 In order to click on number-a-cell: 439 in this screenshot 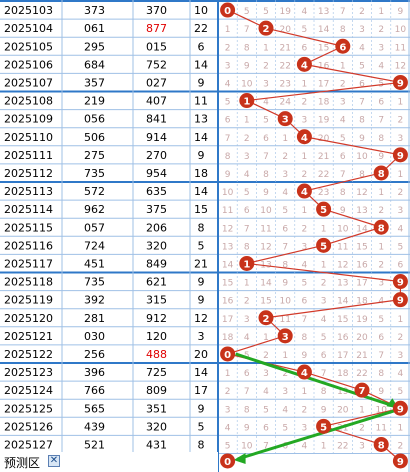, I will do `click(94, 426)`.